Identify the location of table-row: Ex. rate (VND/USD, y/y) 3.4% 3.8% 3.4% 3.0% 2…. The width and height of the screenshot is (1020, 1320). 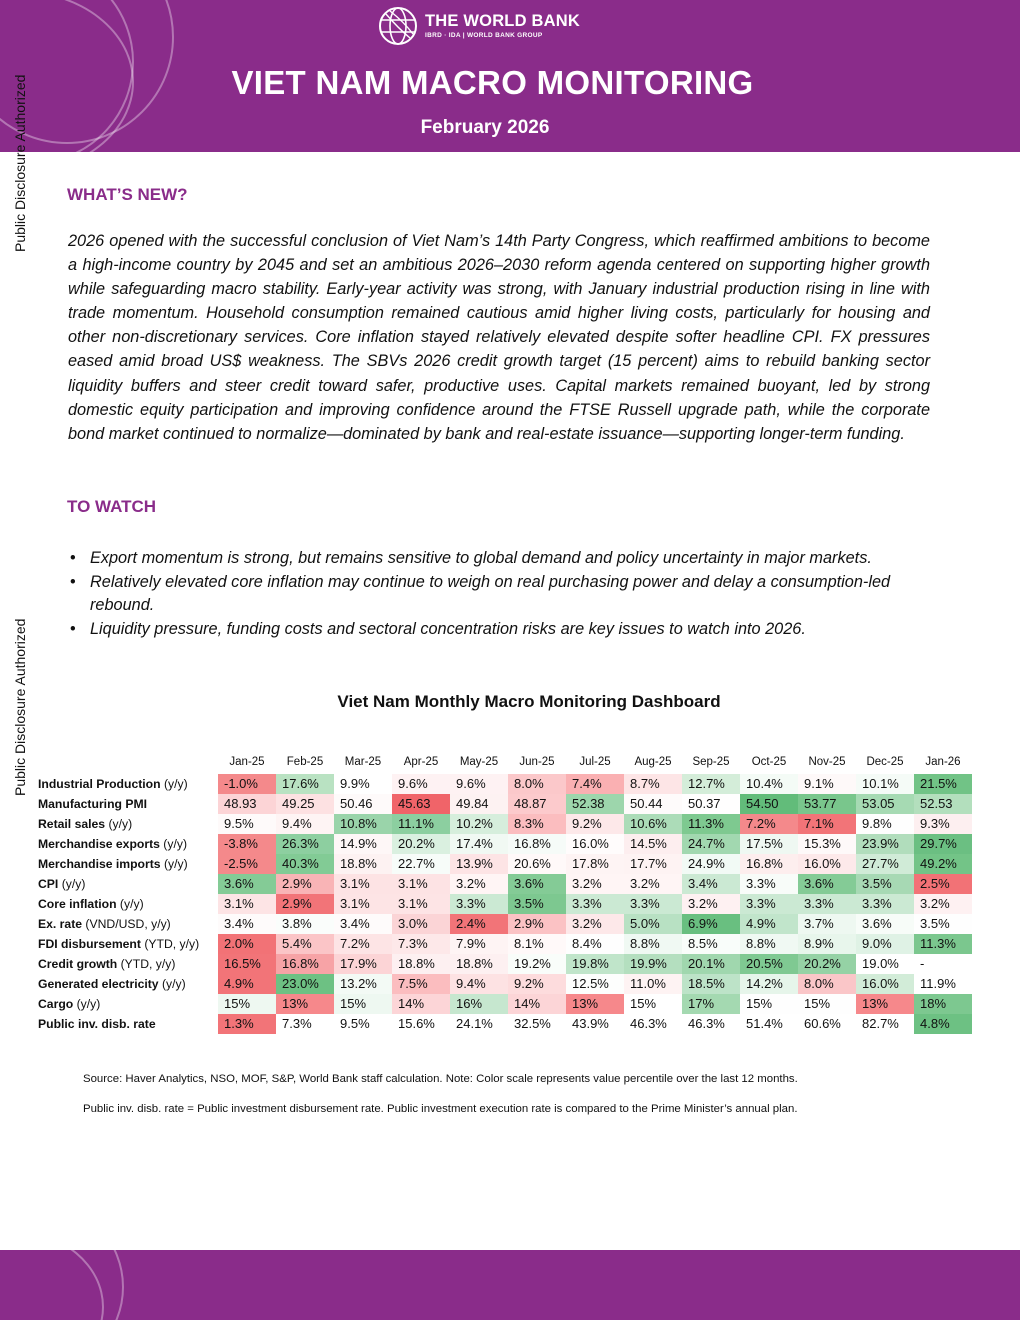
(505, 924).